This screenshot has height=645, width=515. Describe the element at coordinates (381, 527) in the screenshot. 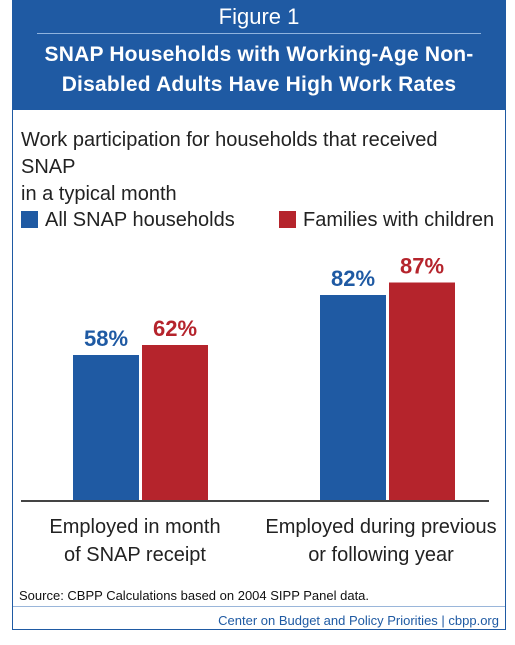

I see `category-label-1-line-1: Employed during previous` at that location.